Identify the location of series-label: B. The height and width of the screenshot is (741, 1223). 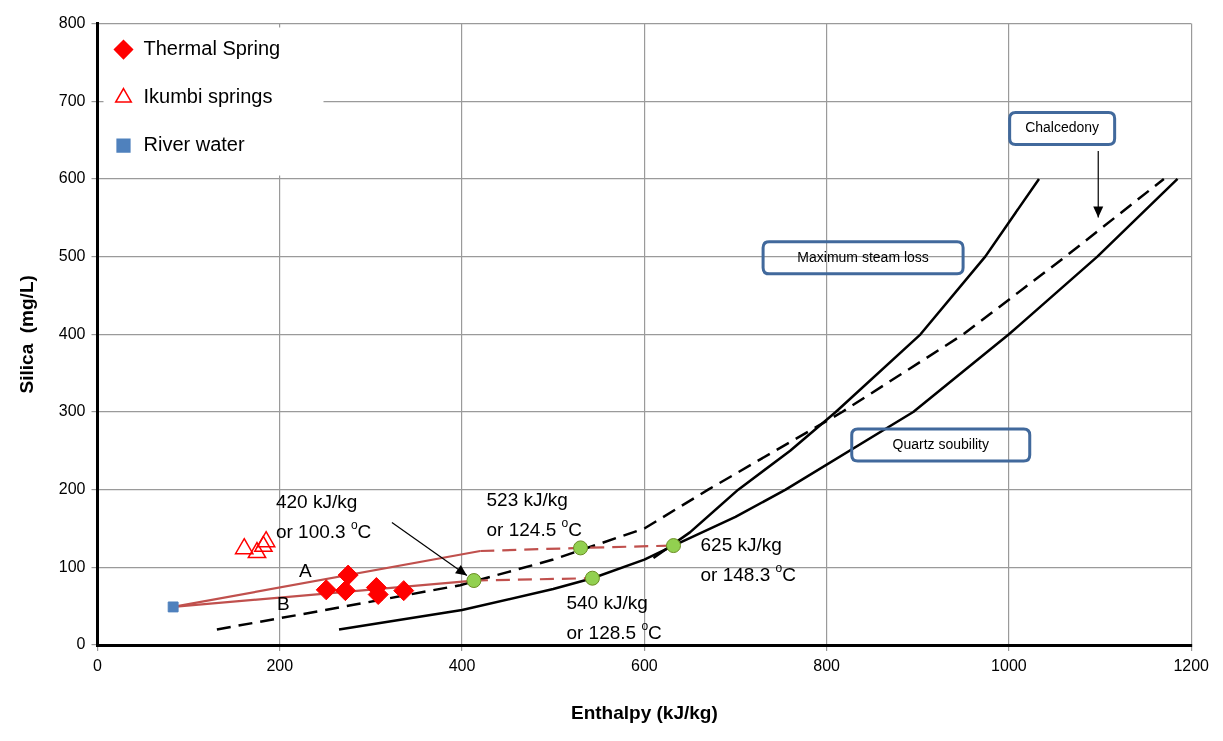
(283, 603).